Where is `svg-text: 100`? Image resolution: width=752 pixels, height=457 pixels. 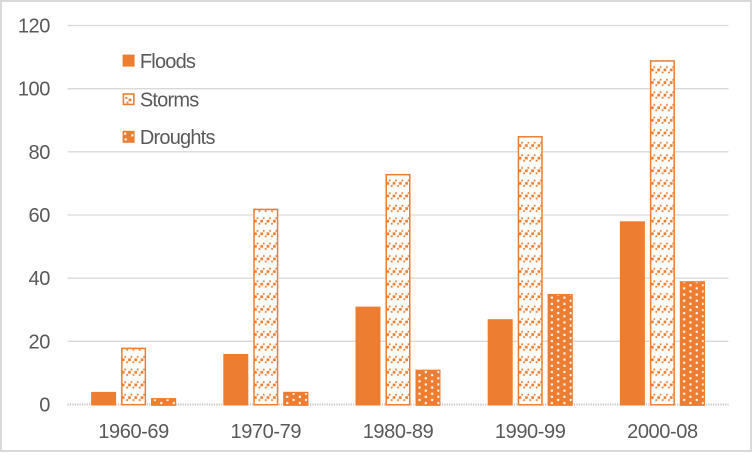 svg-text: 100 is located at coordinates (34, 90).